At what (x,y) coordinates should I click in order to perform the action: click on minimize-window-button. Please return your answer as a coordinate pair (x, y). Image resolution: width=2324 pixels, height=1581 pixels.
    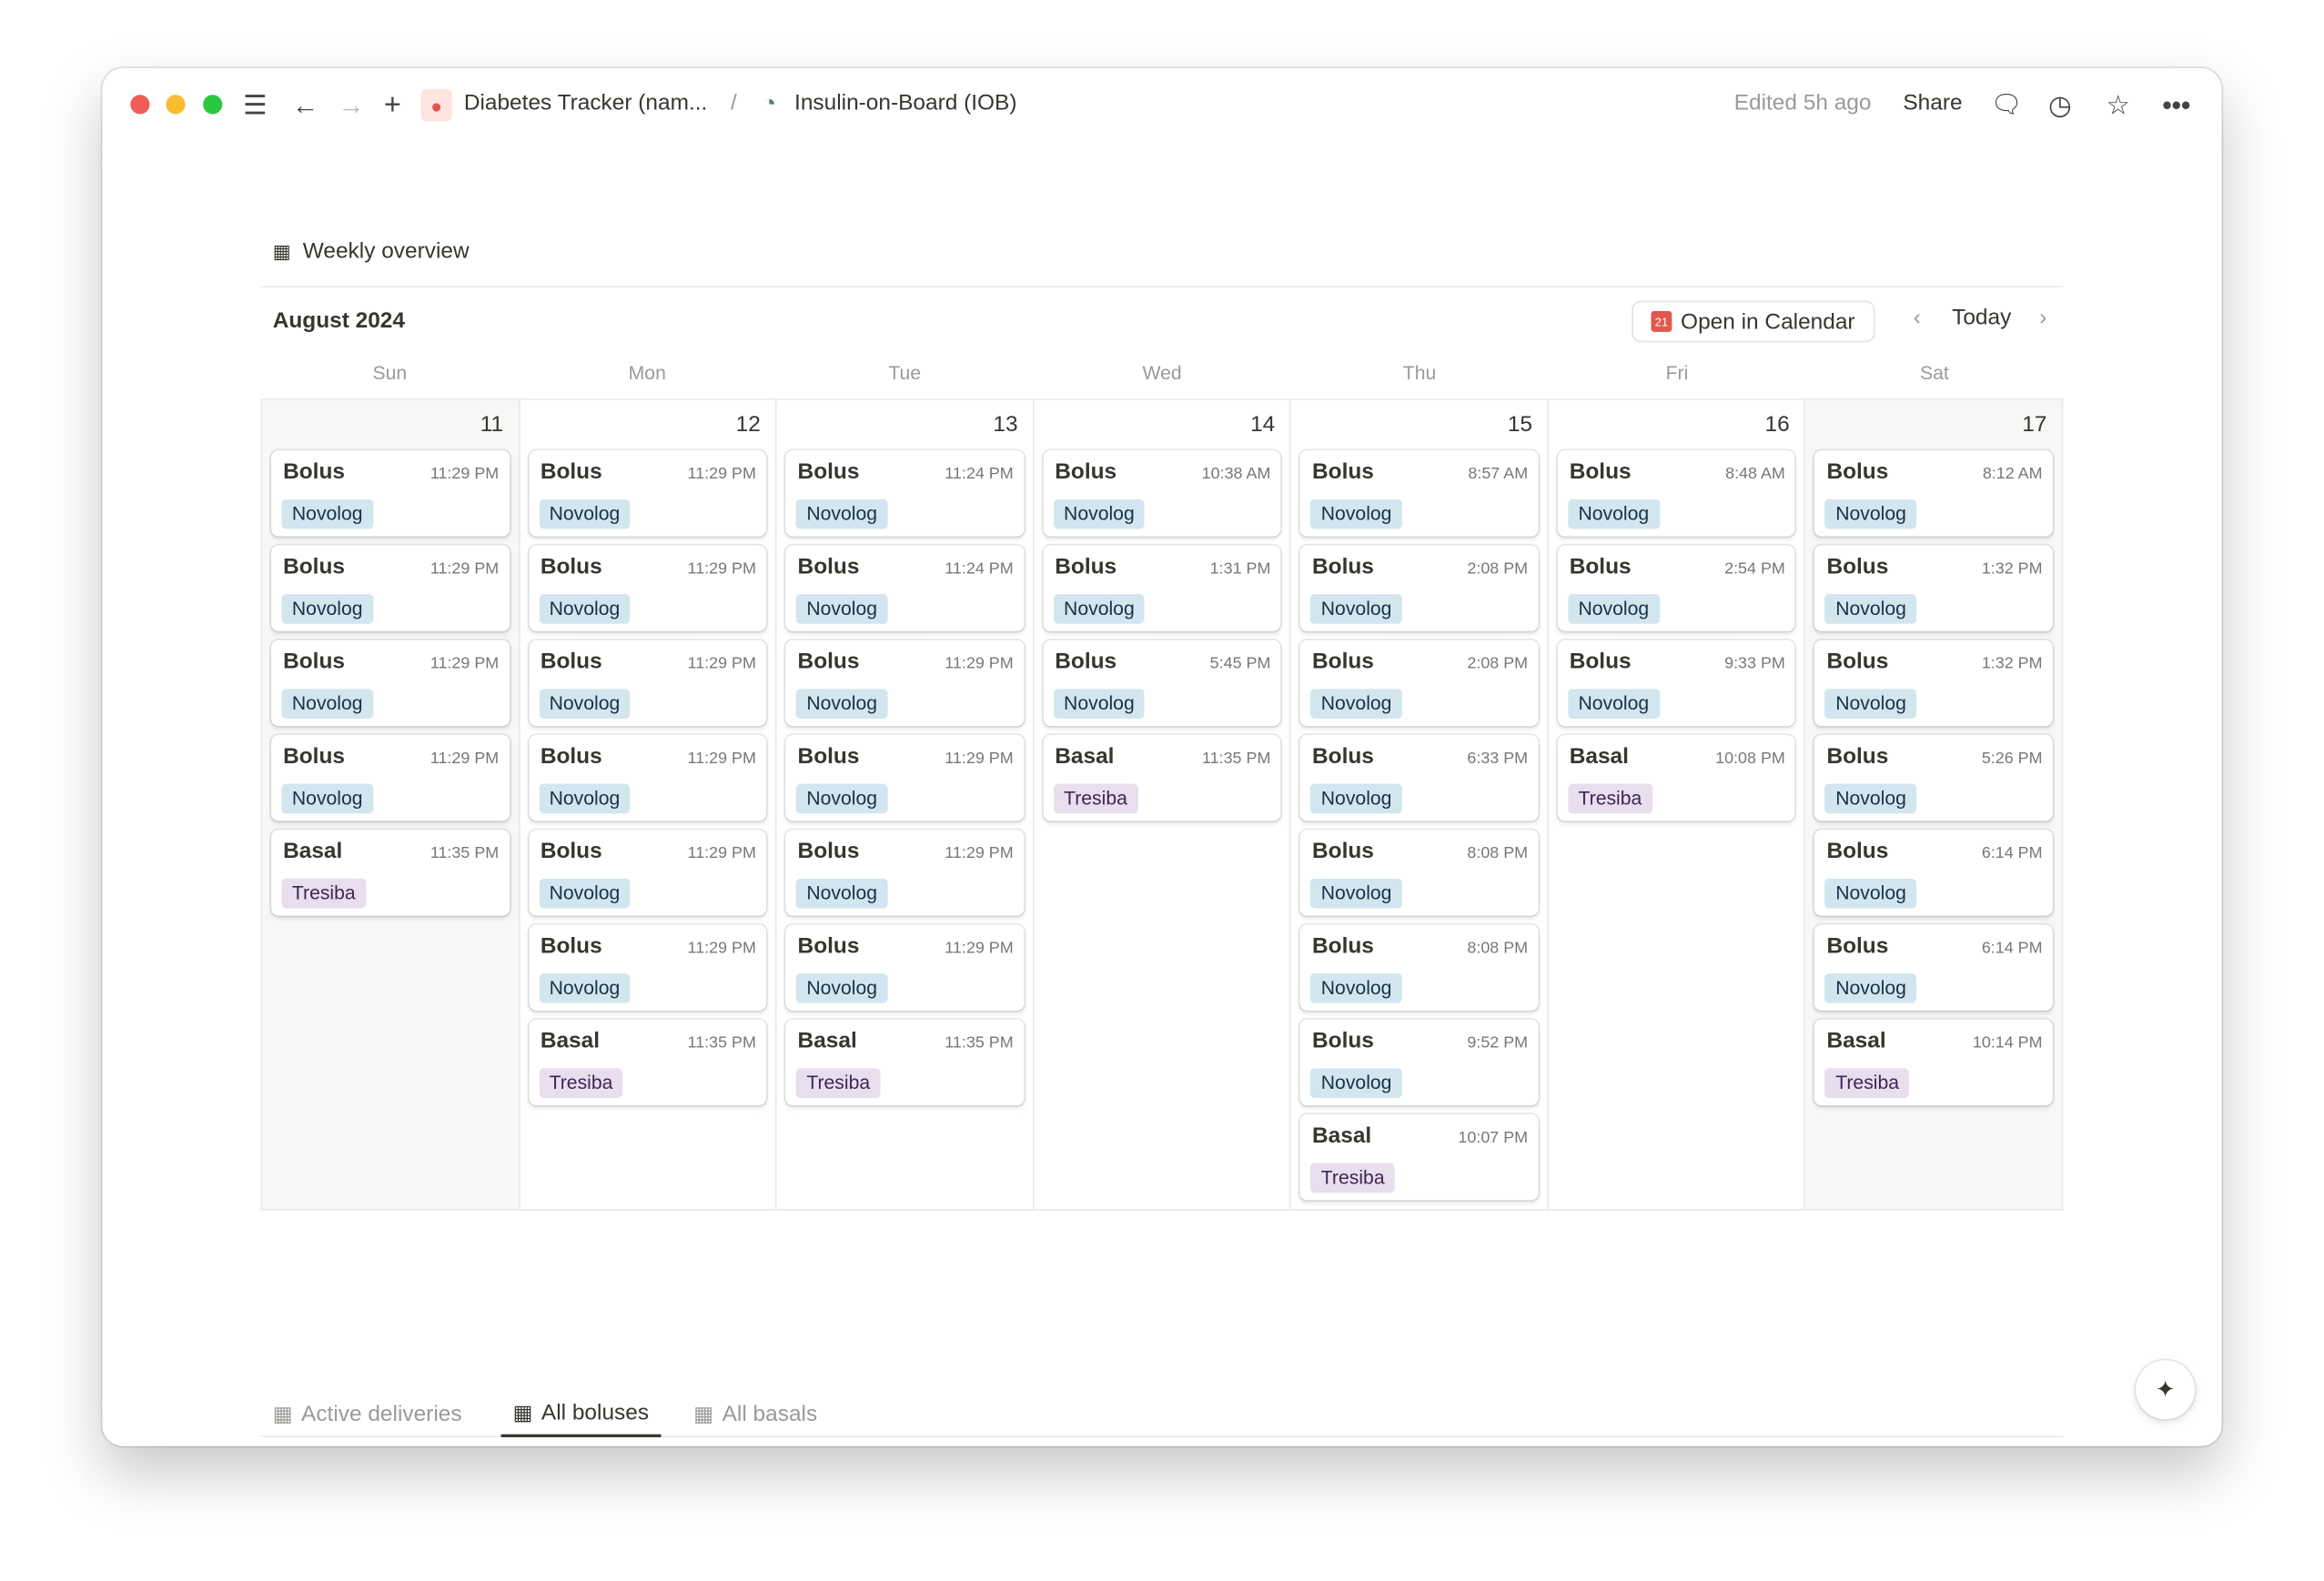
    Looking at the image, I should click on (176, 105).